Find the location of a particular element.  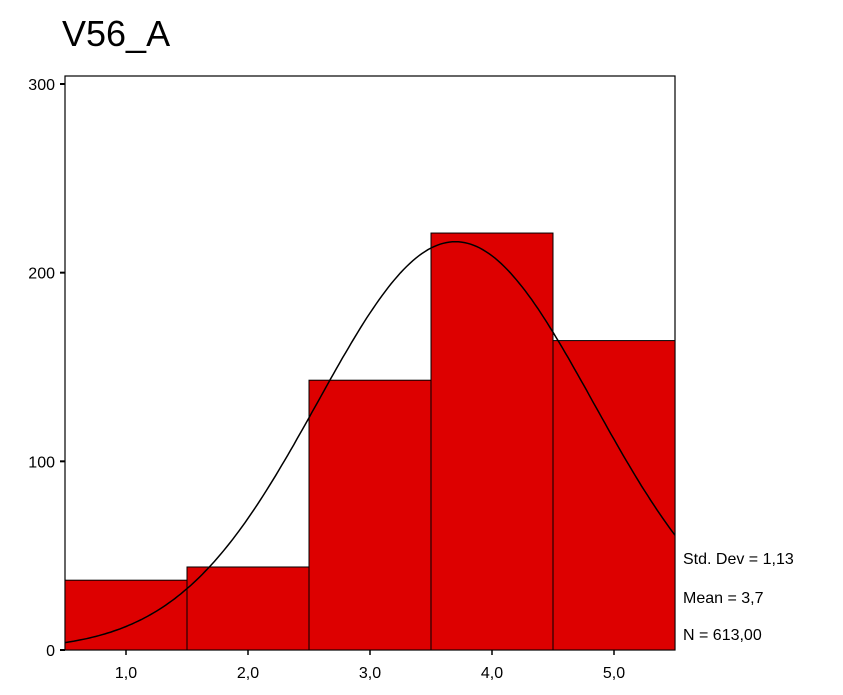

x-tick-label: 4,0 is located at coordinates (492, 673).